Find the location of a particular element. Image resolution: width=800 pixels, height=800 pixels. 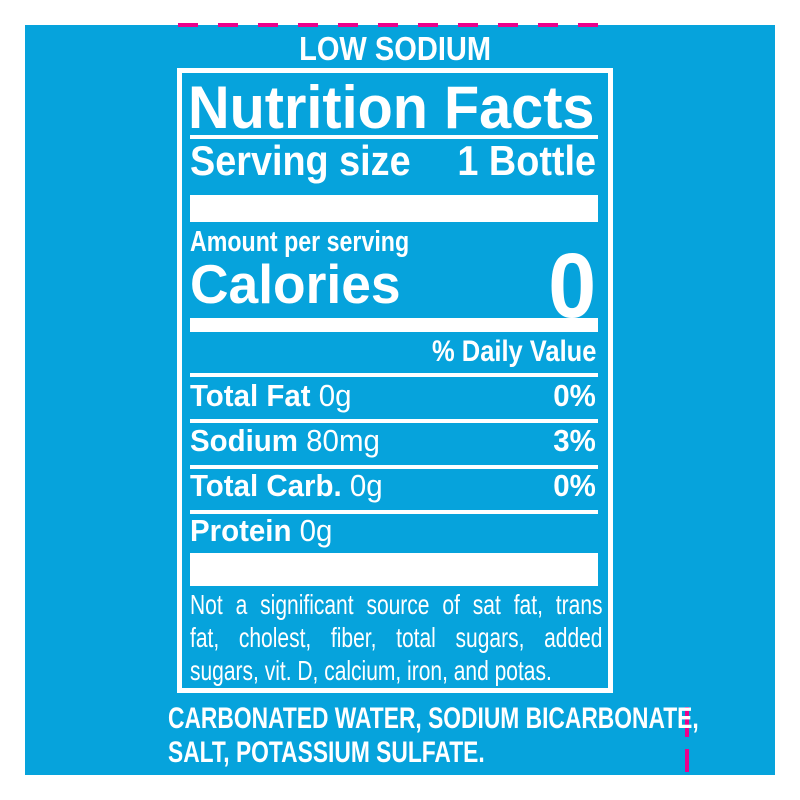

serving-size-row: Serving size 1 Bottle is located at coordinates (393, 164).